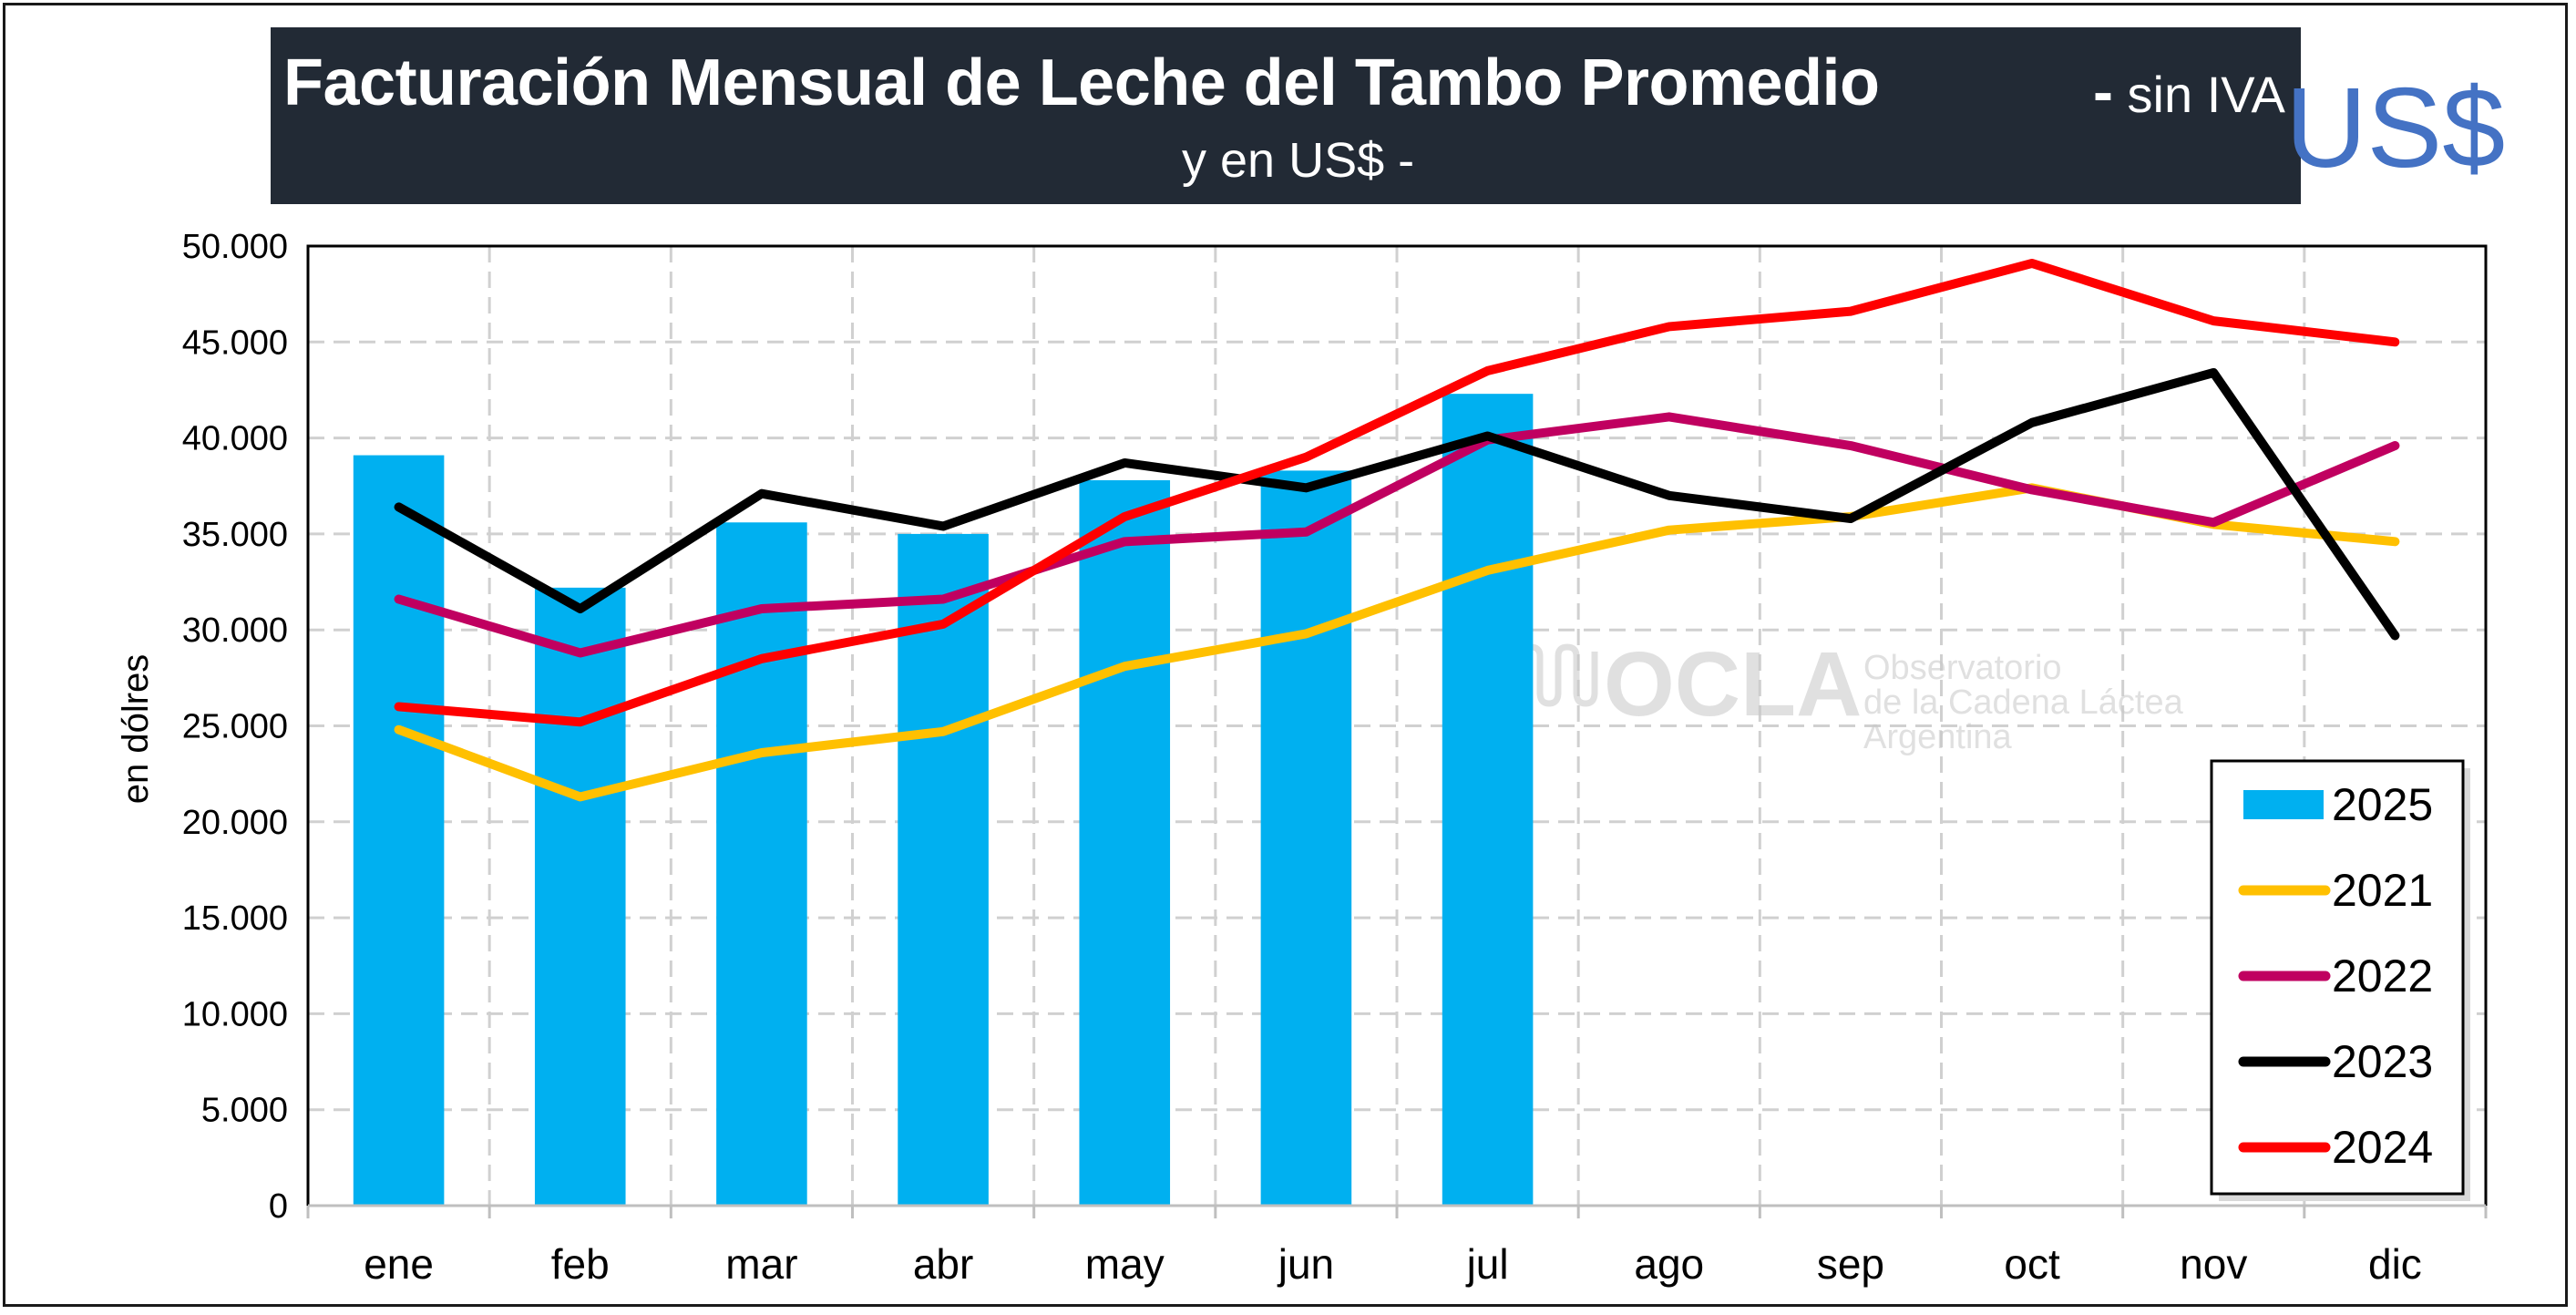 The image size is (2576, 1315). What do you see at coordinates (1393, 1264) in the screenshot?
I see `x-tick-labels: ene feb mar abr may jun jul ago sep oct nov dic` at bounding box center [1393, 1264].